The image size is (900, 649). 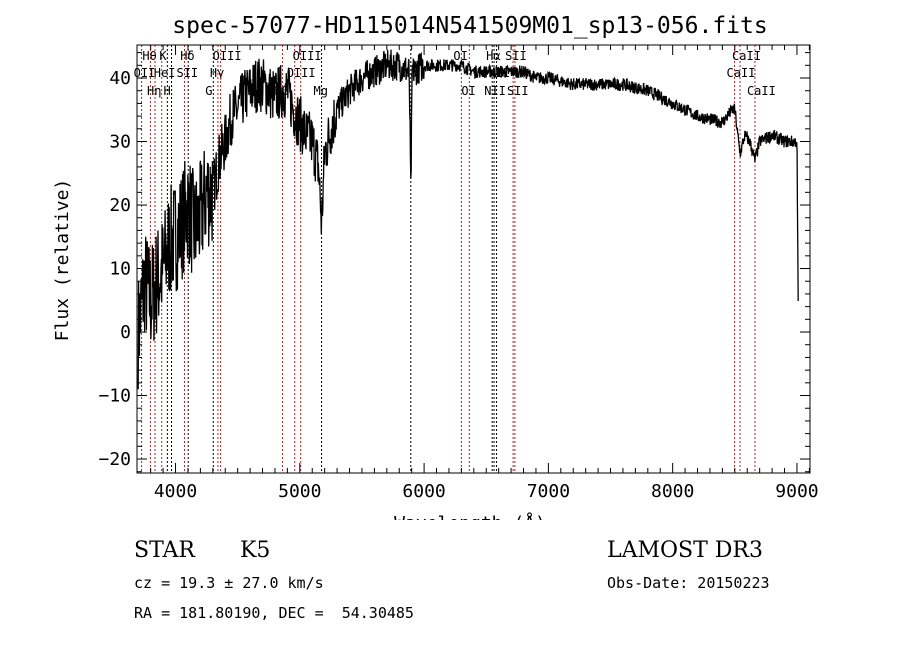 What do you see at coordinates (165, 73) in the screenshot?
I see `line-label: HeI` at bounding box center [165, 73].